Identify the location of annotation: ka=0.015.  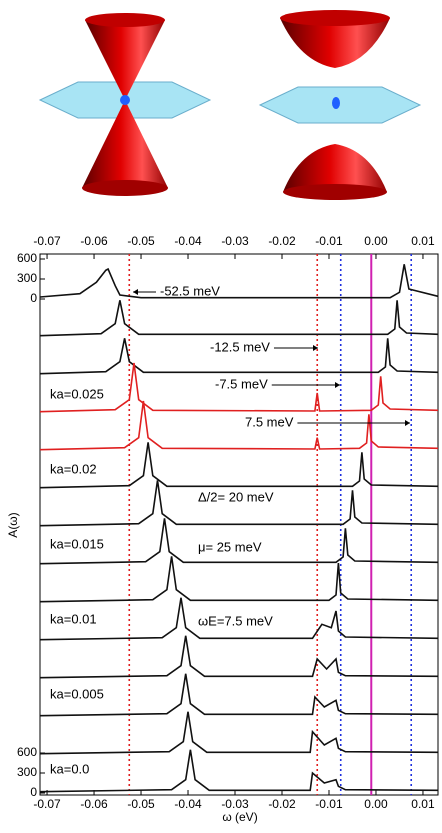
(77, 543).